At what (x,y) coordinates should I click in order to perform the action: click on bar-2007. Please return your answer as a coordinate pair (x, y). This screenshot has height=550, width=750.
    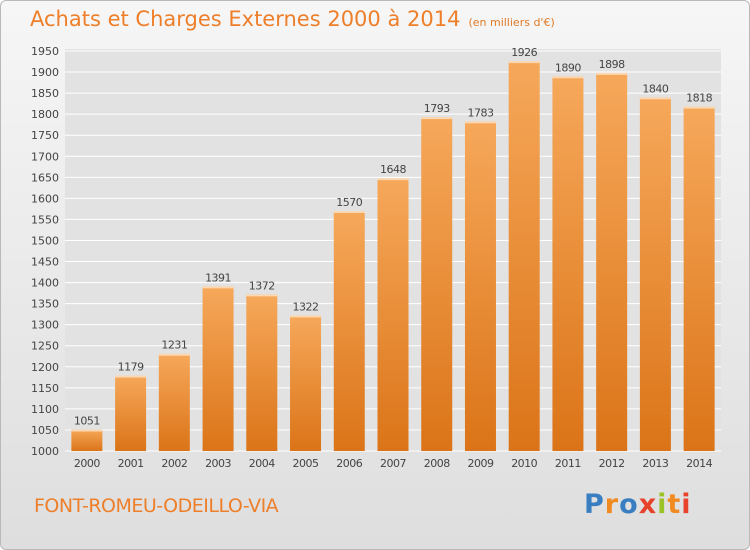
    Looking at the image, I should click on (393, 314).